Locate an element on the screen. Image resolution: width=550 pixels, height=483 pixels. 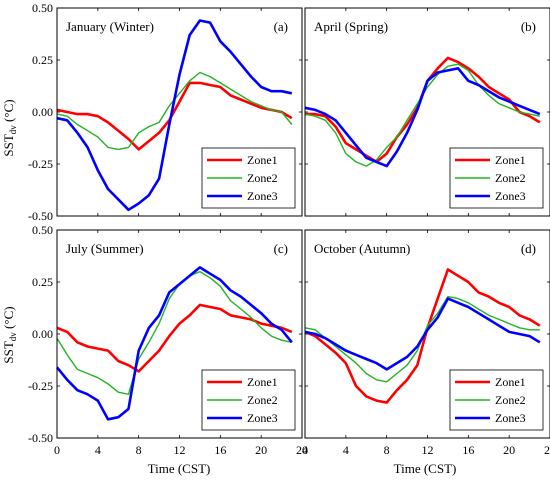
y-axis-label-top: SSTdv (°C) is located at coordinates (9, 127).